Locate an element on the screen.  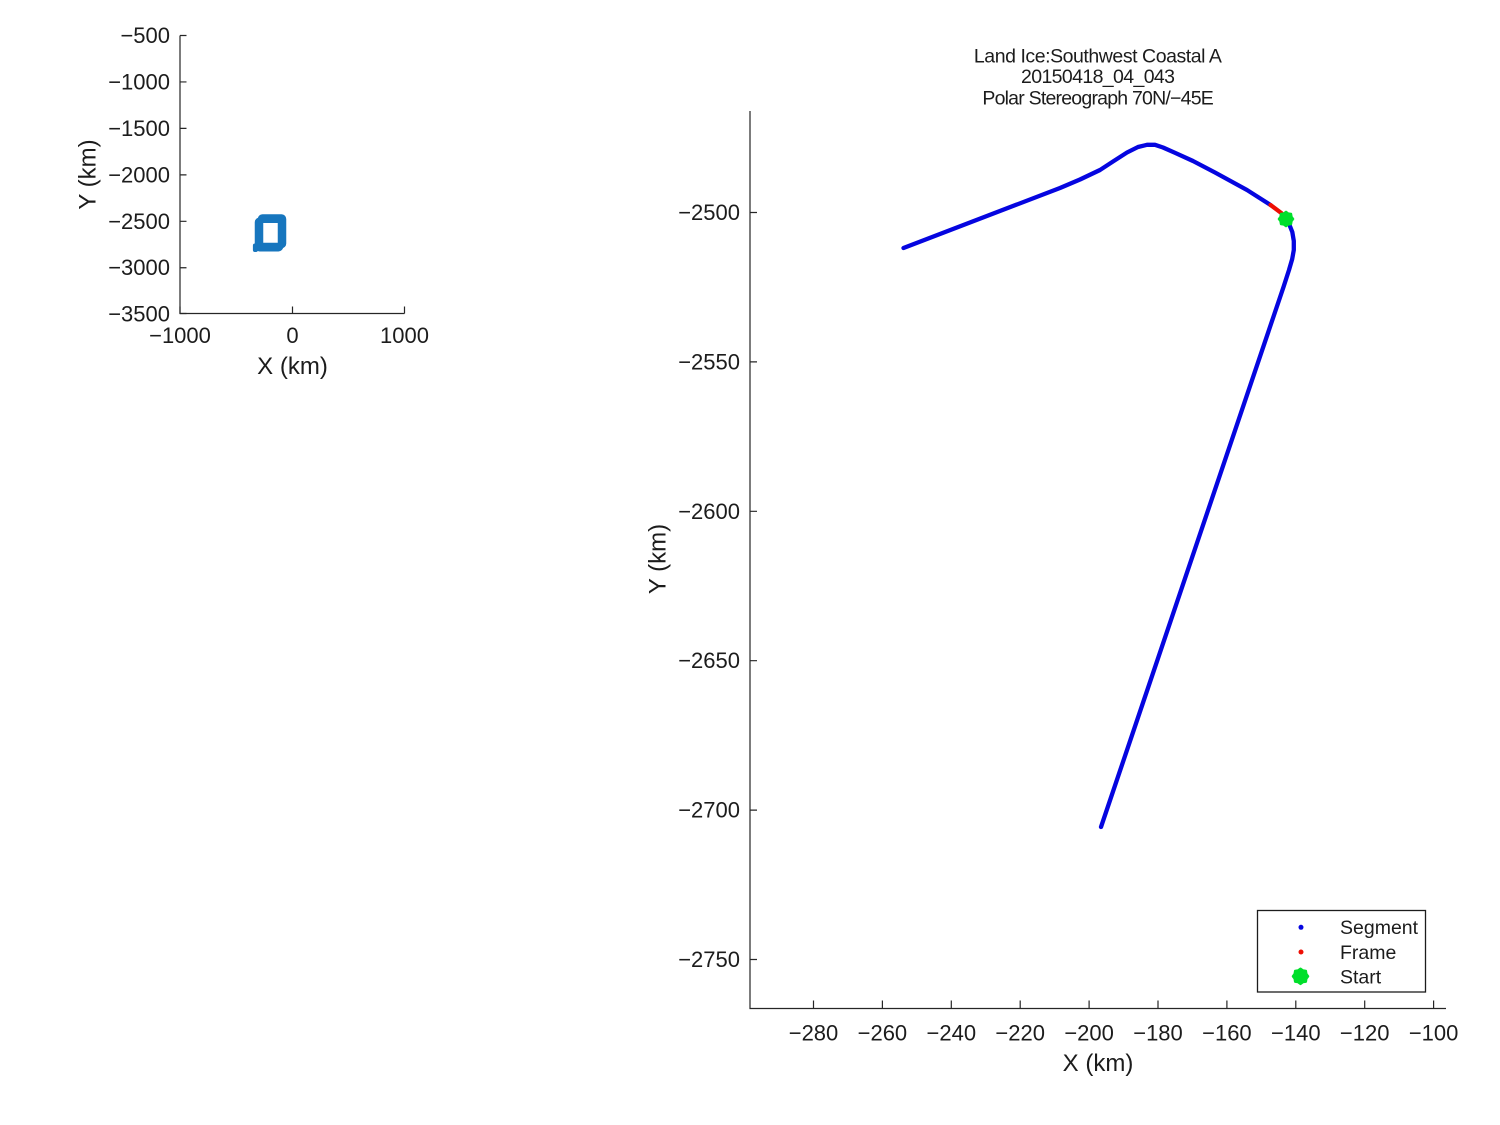
svg-text: Start is located at coordinates (1361, 978).